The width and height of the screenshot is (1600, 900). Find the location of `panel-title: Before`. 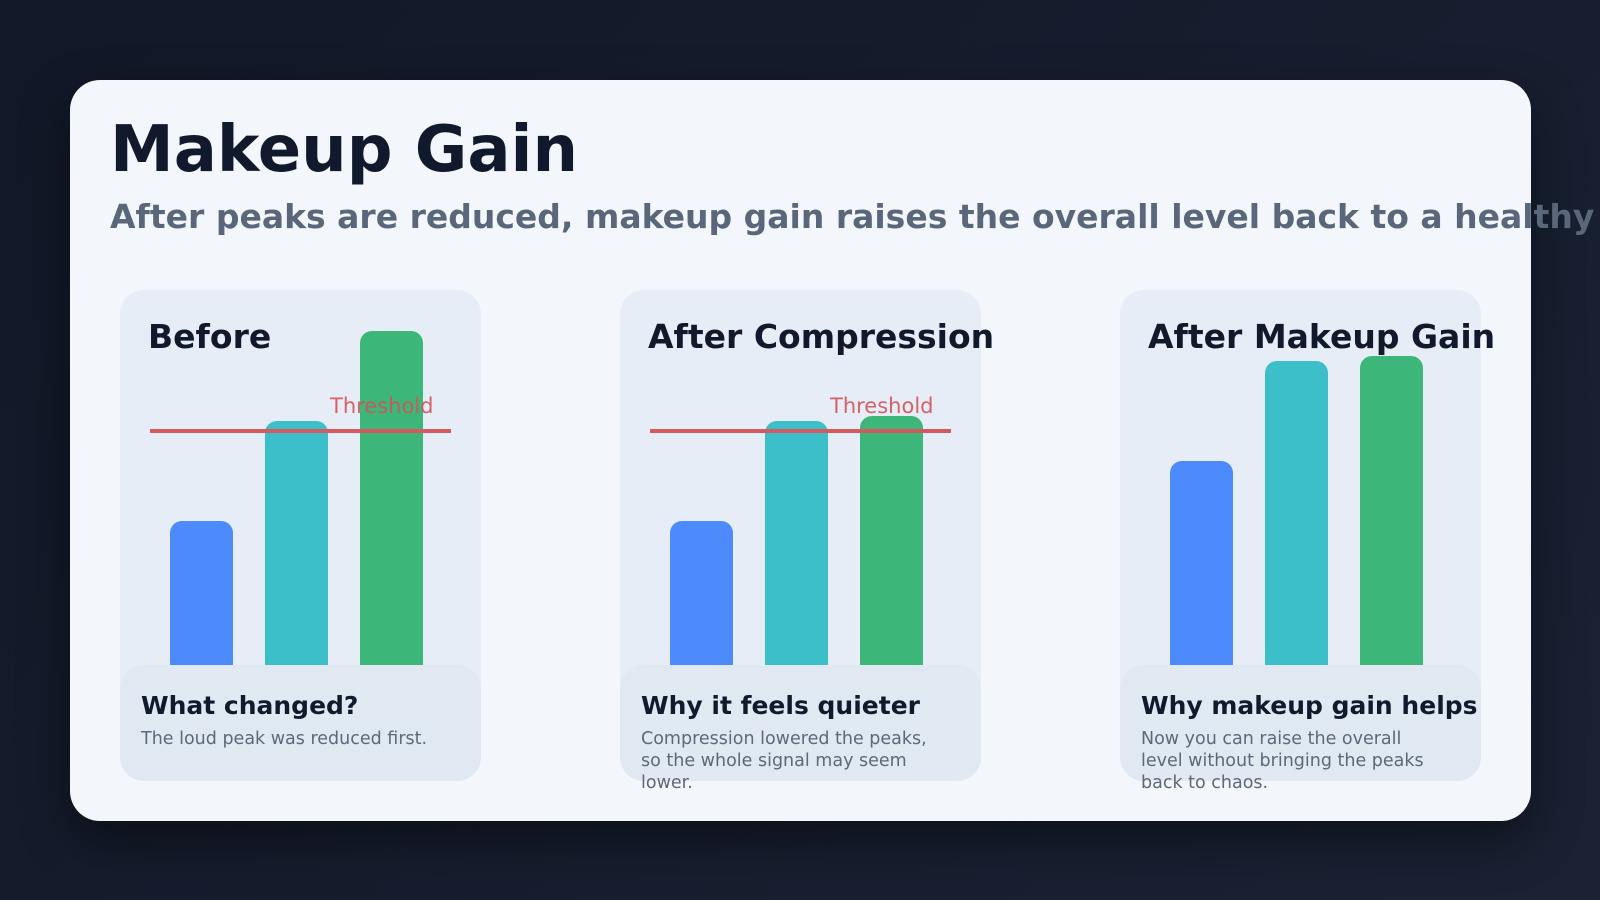

panel-title: Before is located at coordinates (210, 336).